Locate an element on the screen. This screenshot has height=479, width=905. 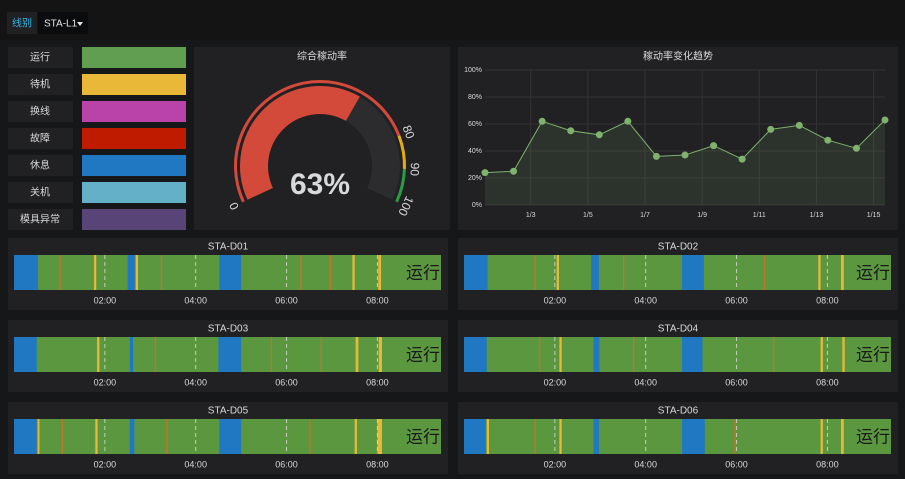
legend-label: 运行 is located at coordinates (40, 57).